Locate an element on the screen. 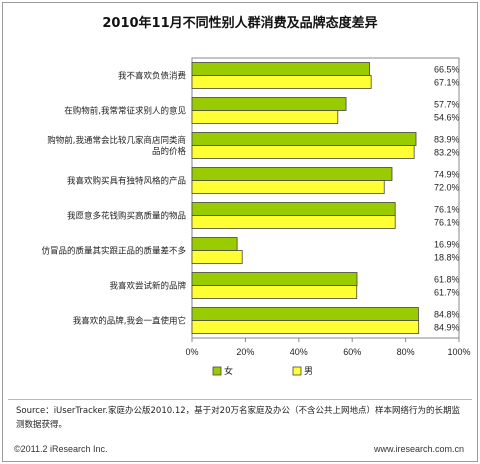 The width and height of the screenshot is (480, 464). chart-title: 2010年11月不同性别人群消费及品牌态度差异 is located at coordinates (240, 23).